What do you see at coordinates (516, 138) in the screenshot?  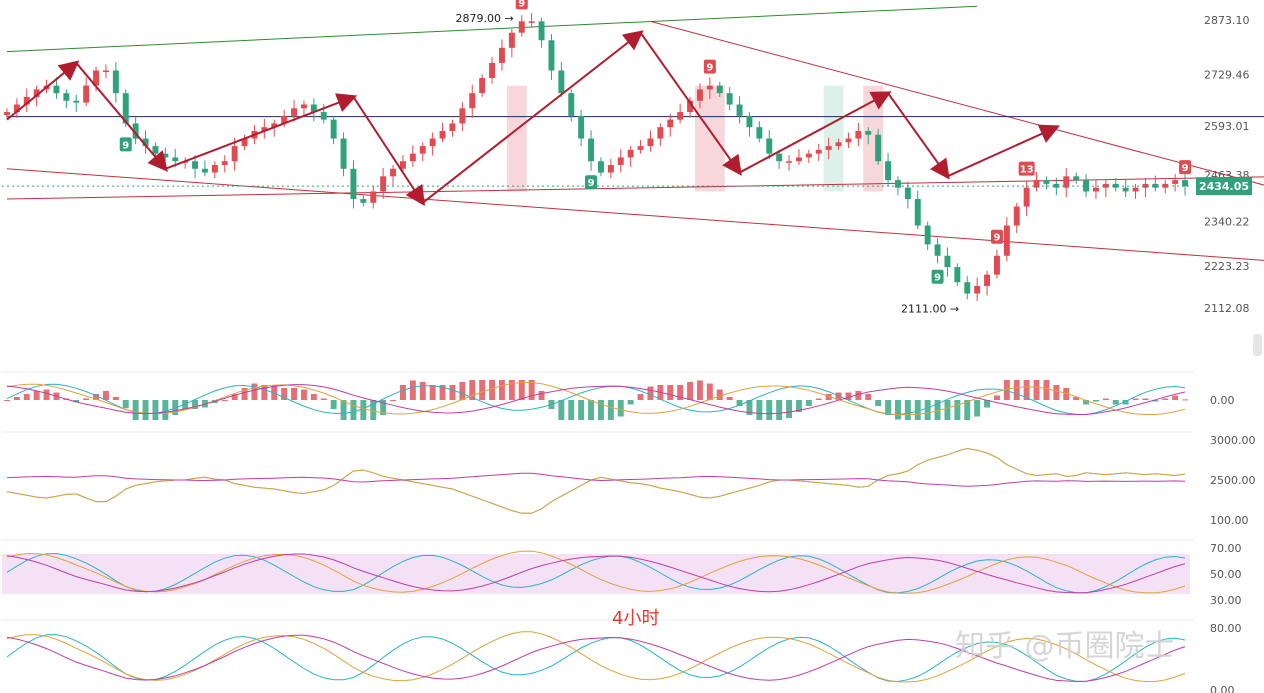 I see `highlight-zone` at bounding box center [516, 138].